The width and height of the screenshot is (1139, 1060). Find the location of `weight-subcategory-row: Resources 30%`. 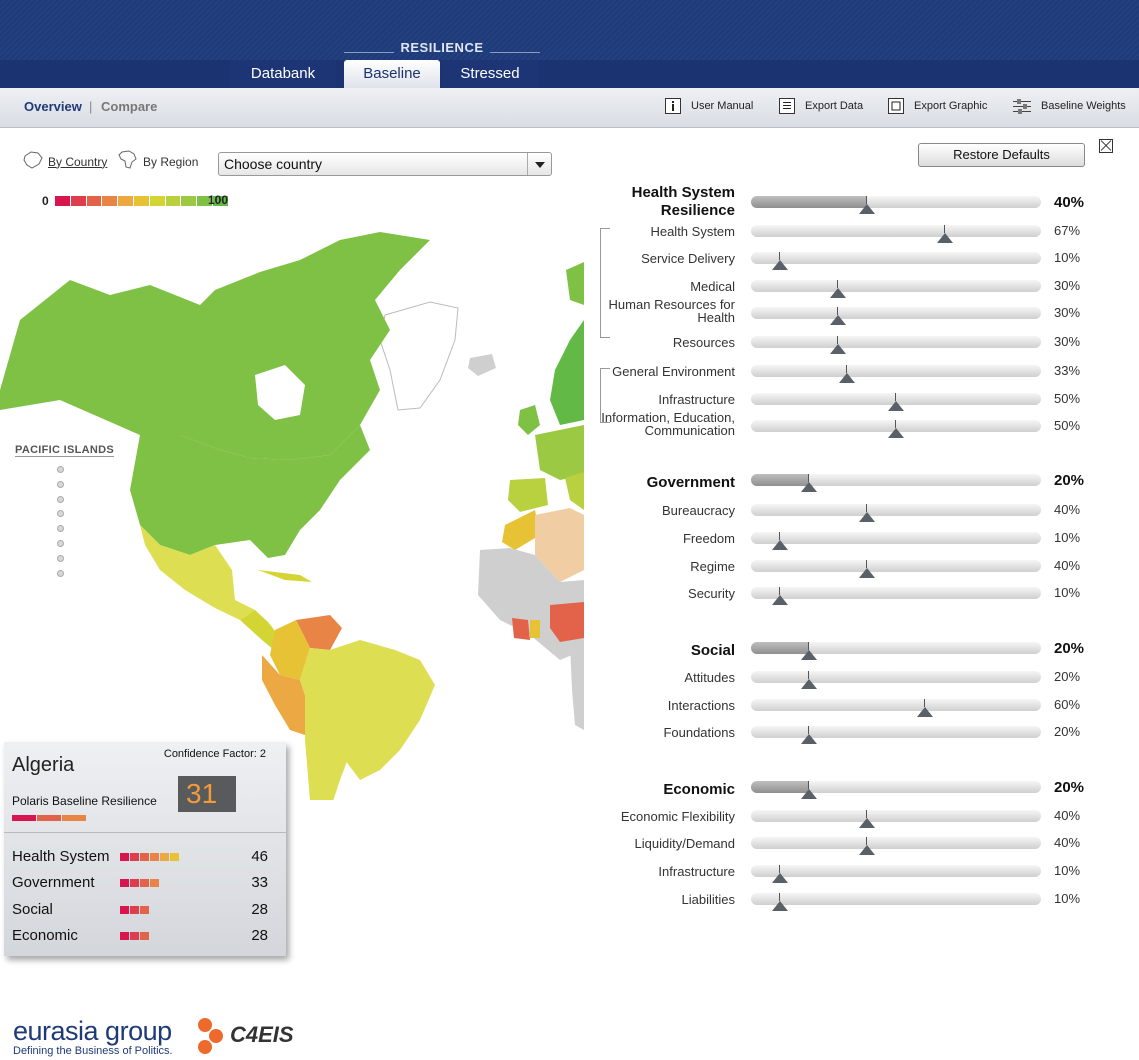

weight-subcategory-row: Resources 30% is located at coordinates (860, 343).